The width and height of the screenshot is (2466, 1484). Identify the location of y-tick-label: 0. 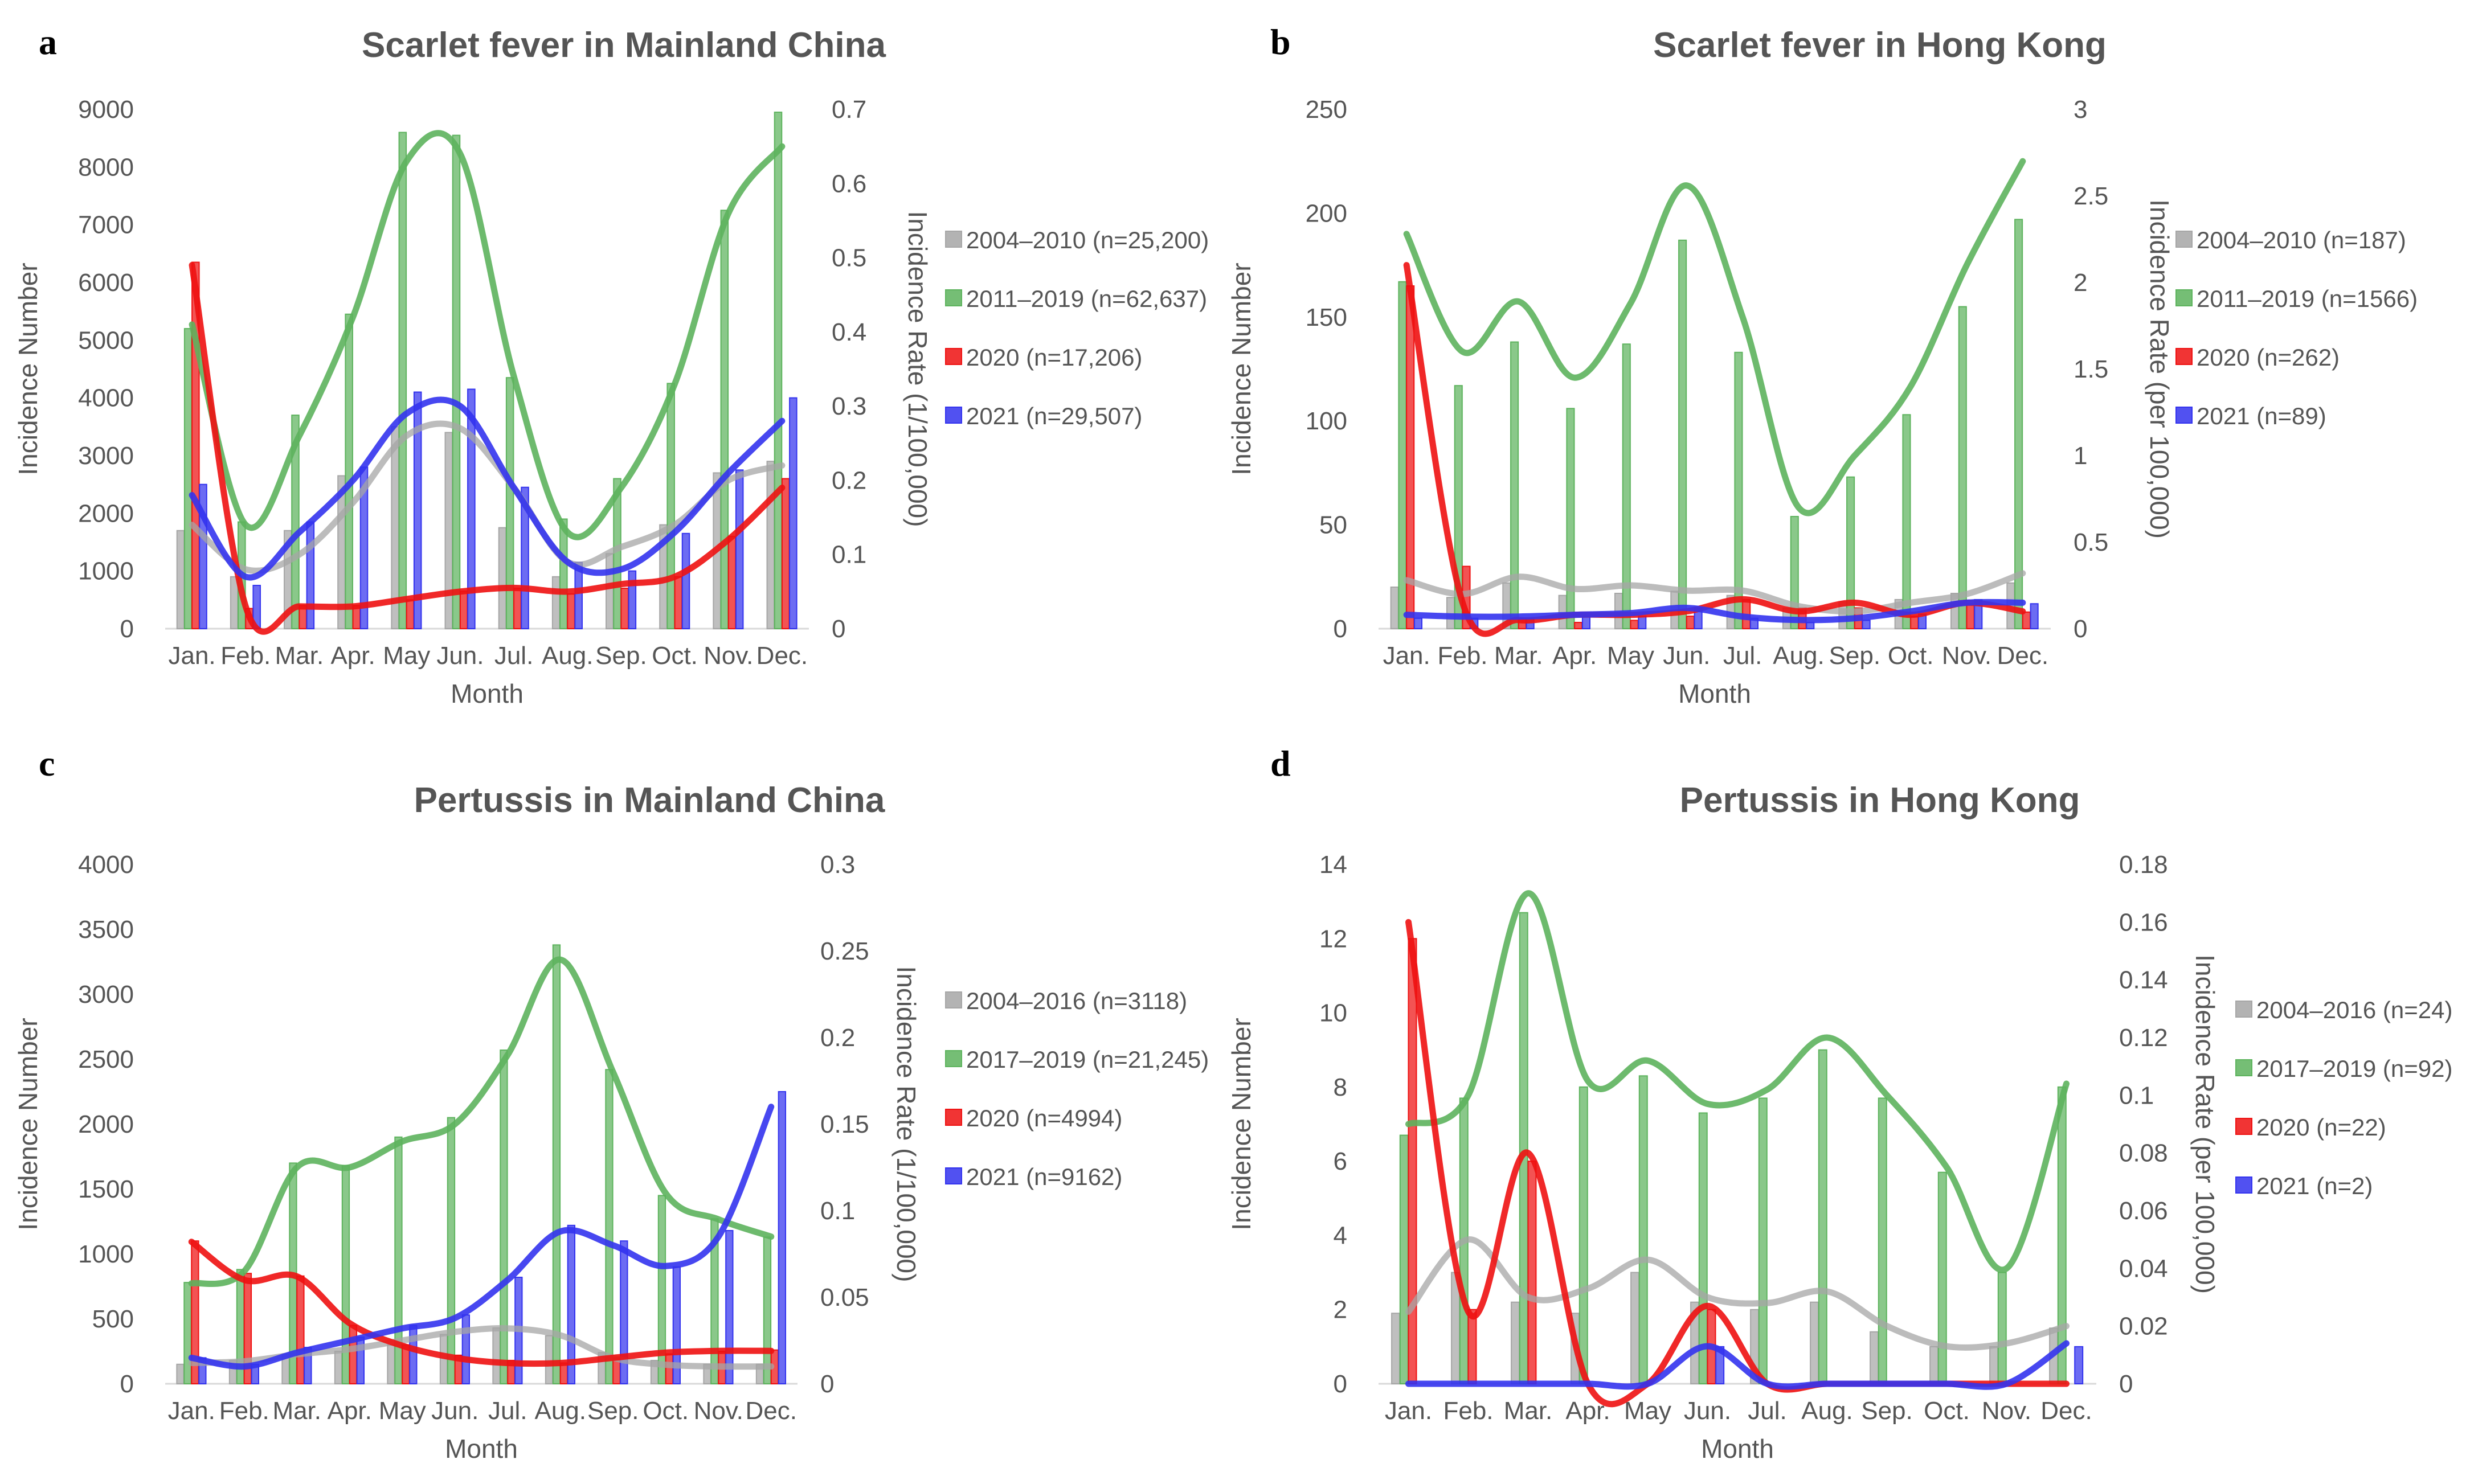
(1341, 1384).